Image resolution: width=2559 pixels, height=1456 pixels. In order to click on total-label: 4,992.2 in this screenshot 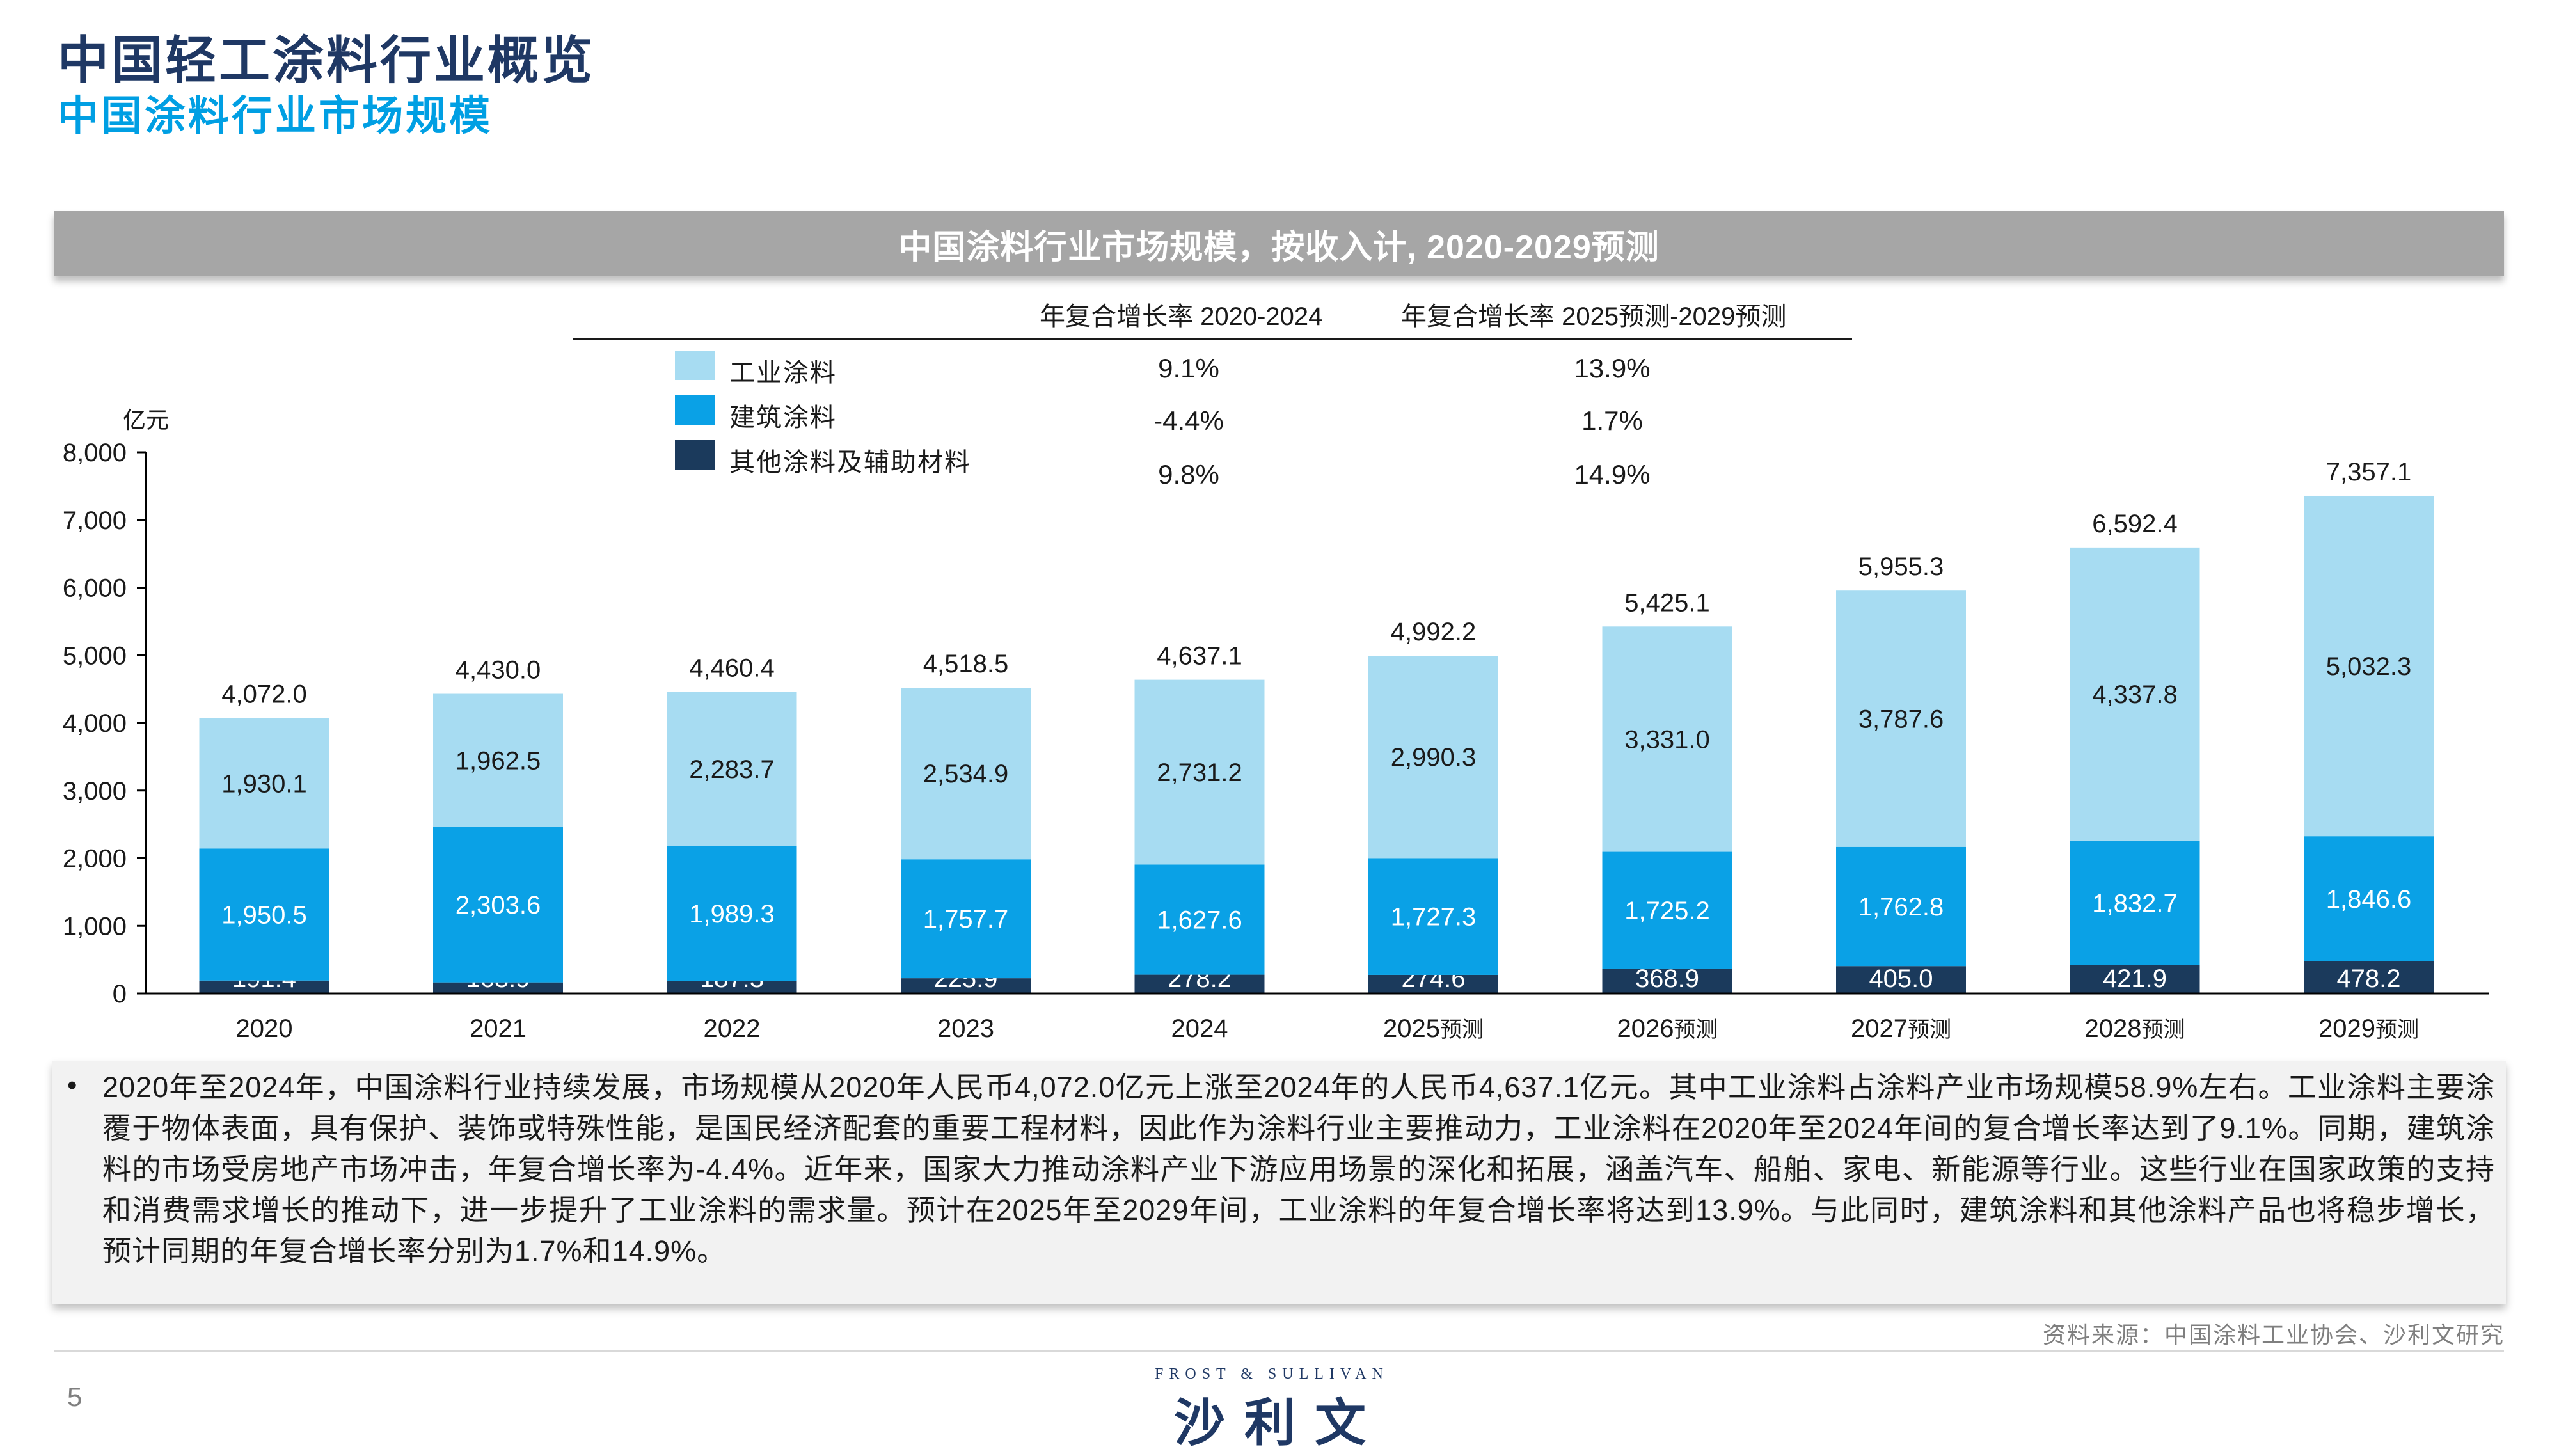, I will do `click(1433, 632)`.